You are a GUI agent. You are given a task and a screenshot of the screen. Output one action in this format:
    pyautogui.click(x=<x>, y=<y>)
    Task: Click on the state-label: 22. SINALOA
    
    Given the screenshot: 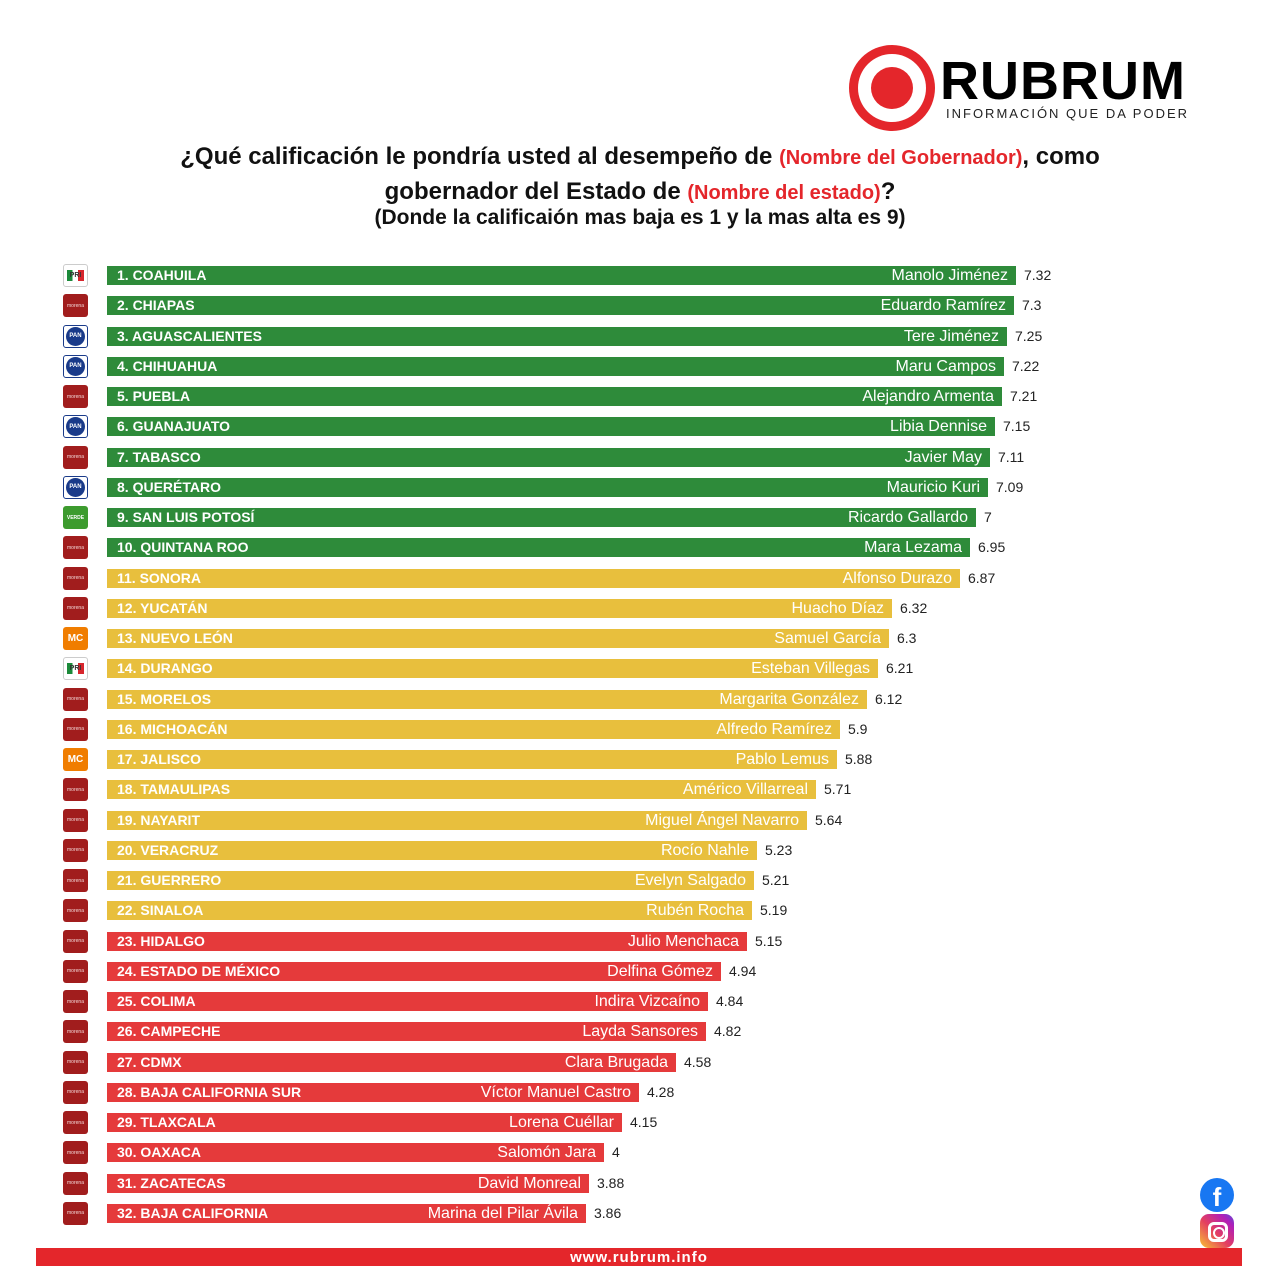 What is the action you would take?
    pyautogui.click(x=160, y=910)
    